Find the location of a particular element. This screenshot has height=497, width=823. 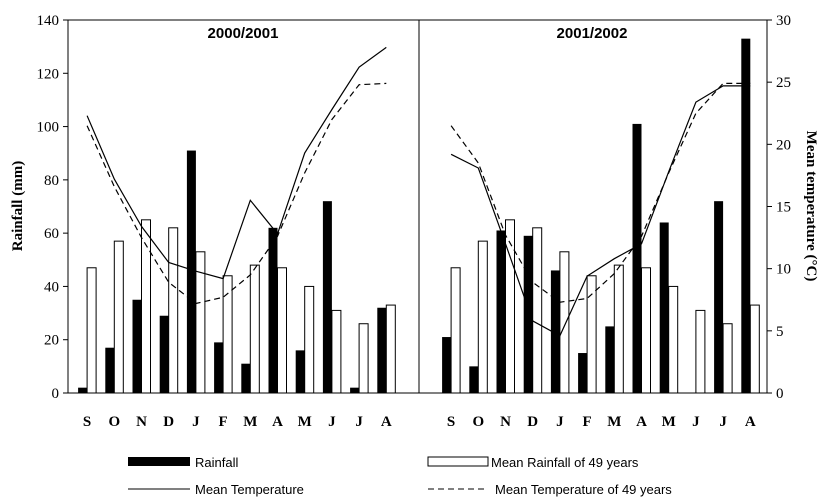

legend-rainfall-swatch is located at coordinates (159, 461).